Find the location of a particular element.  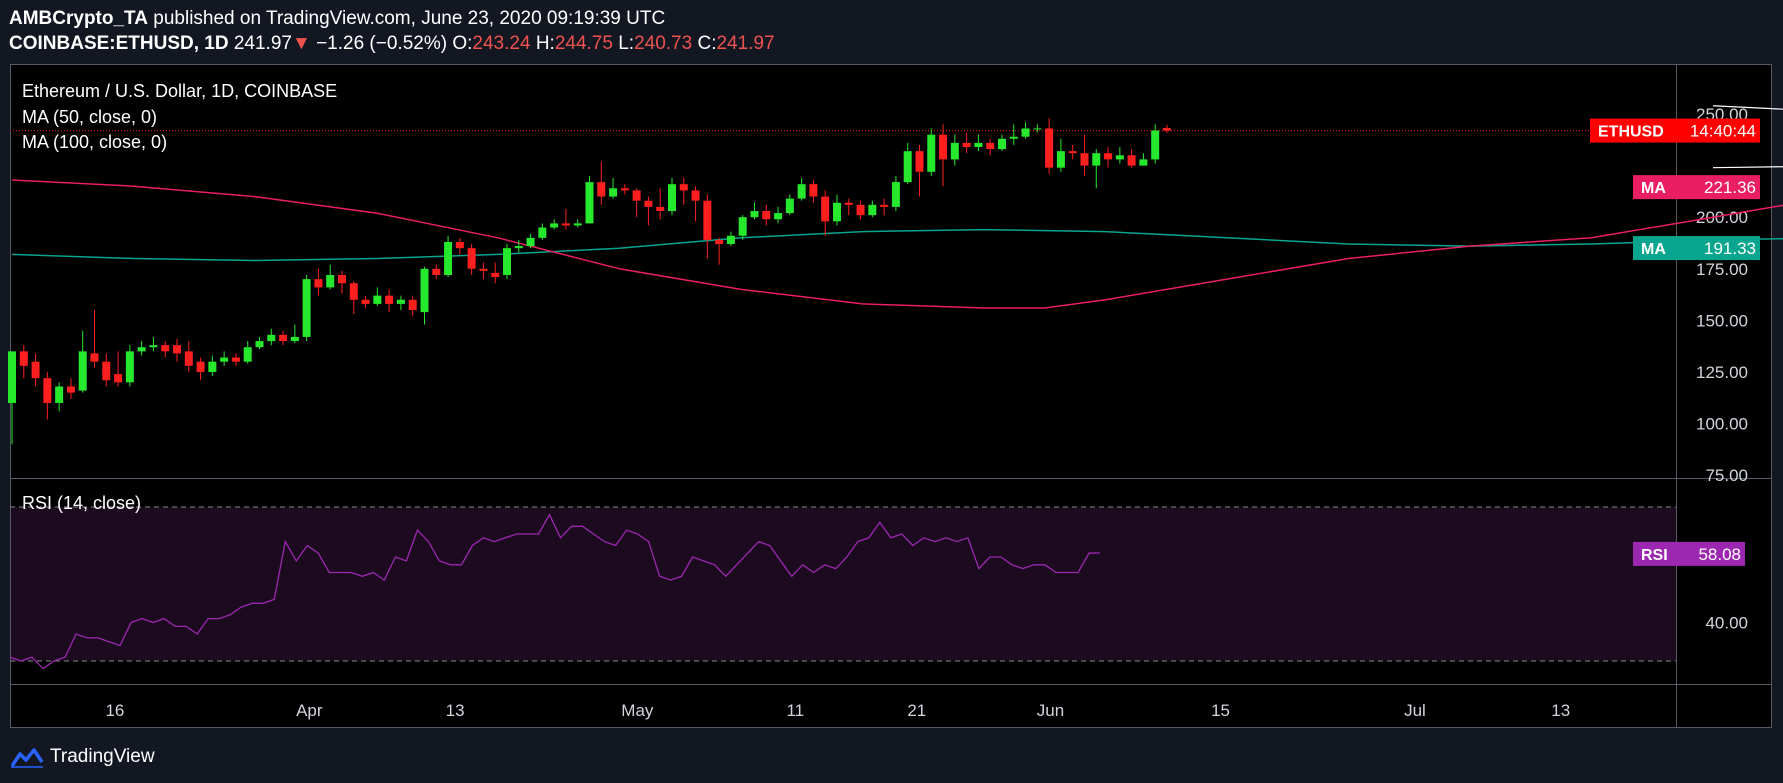

tradingview-logo-icon is located at coordinates (27, 758).